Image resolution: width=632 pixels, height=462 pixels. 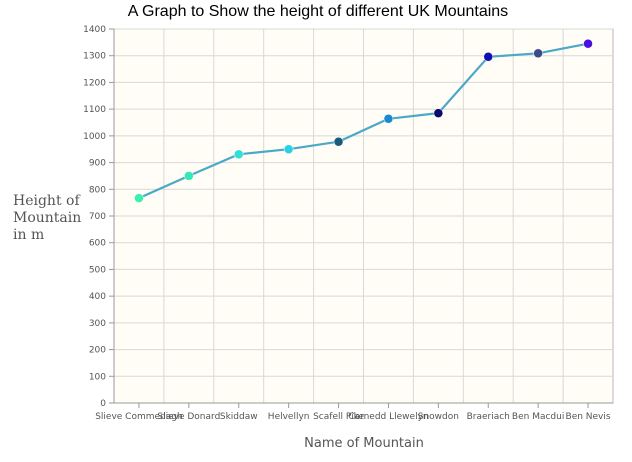 What do you see at coordinates (588, 417) in the screenshot?
I see `x-tick-label: Ben Nevis` at bounding box center [588, 417].